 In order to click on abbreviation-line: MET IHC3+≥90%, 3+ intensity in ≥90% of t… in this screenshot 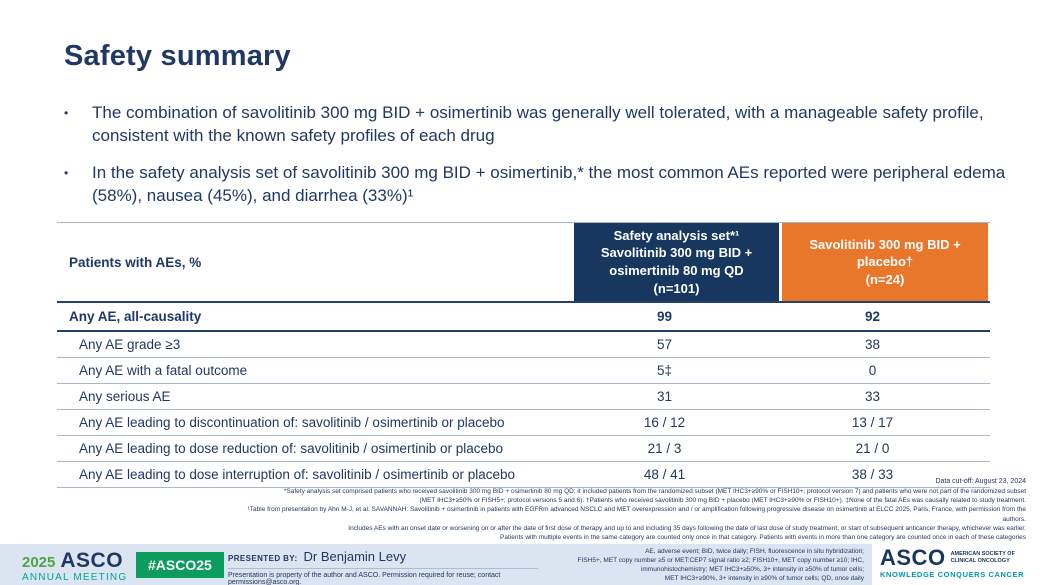, I will do `click(764, 579)`.